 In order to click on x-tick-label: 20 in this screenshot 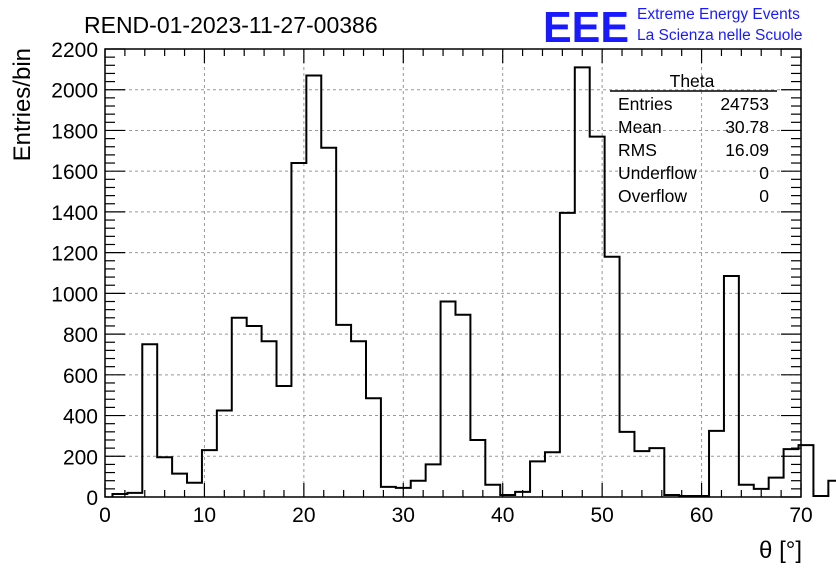, I will do `click(303, 515)`.